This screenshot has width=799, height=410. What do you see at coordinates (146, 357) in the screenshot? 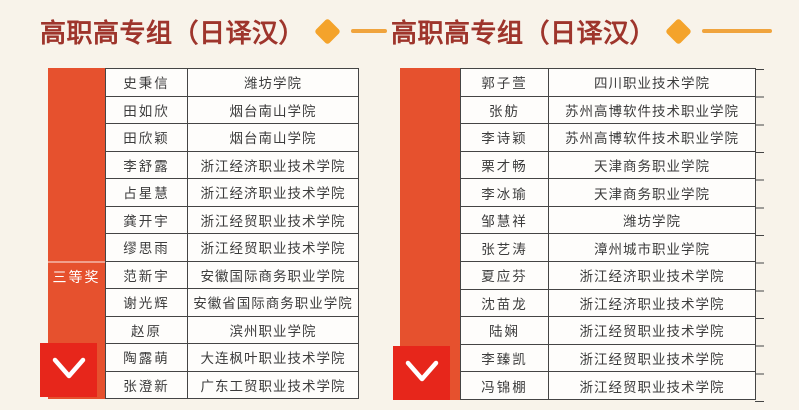
I see `winner-name-cell: 陶露萌` at bounding box center [146, 357].